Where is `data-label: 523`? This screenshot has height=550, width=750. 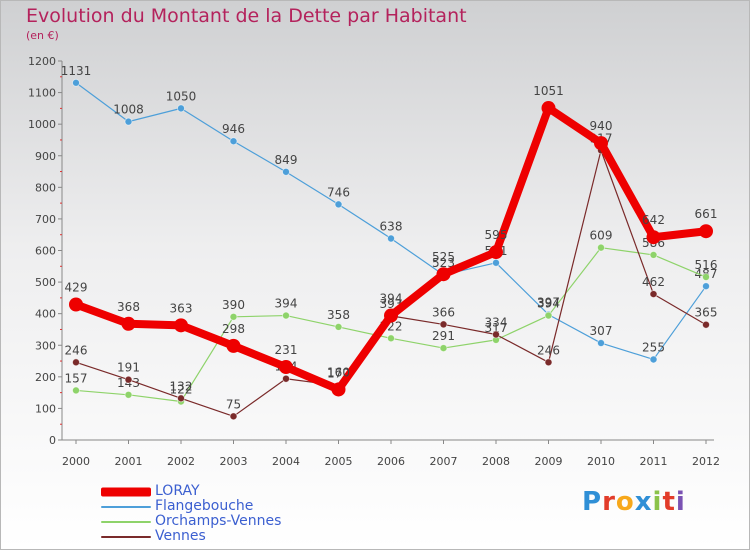
data-label: 523 is located at coordinates (443, 263).